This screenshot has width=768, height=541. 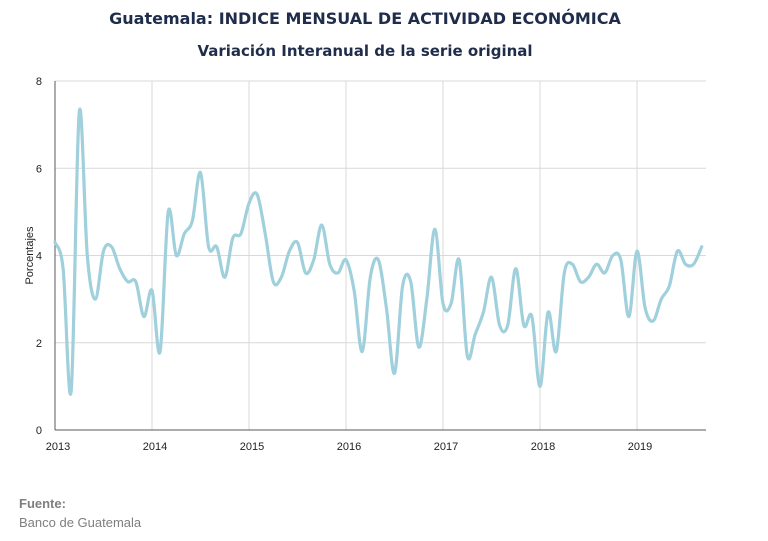 What do you see at coordinates (446, 447) in the screenshot?
I see `x-tick-label: 2017` at bounding box center [446, 447].